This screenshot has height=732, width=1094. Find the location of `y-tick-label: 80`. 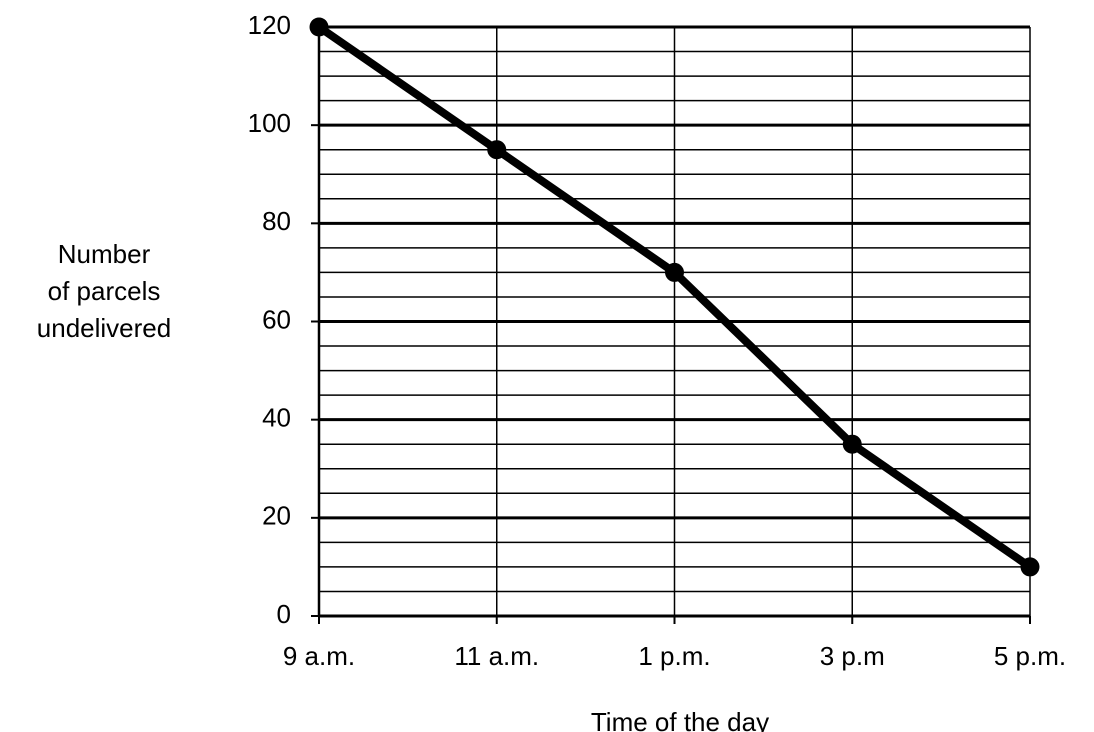

y-tick-label: 80 is located at coordinates (276, 221).